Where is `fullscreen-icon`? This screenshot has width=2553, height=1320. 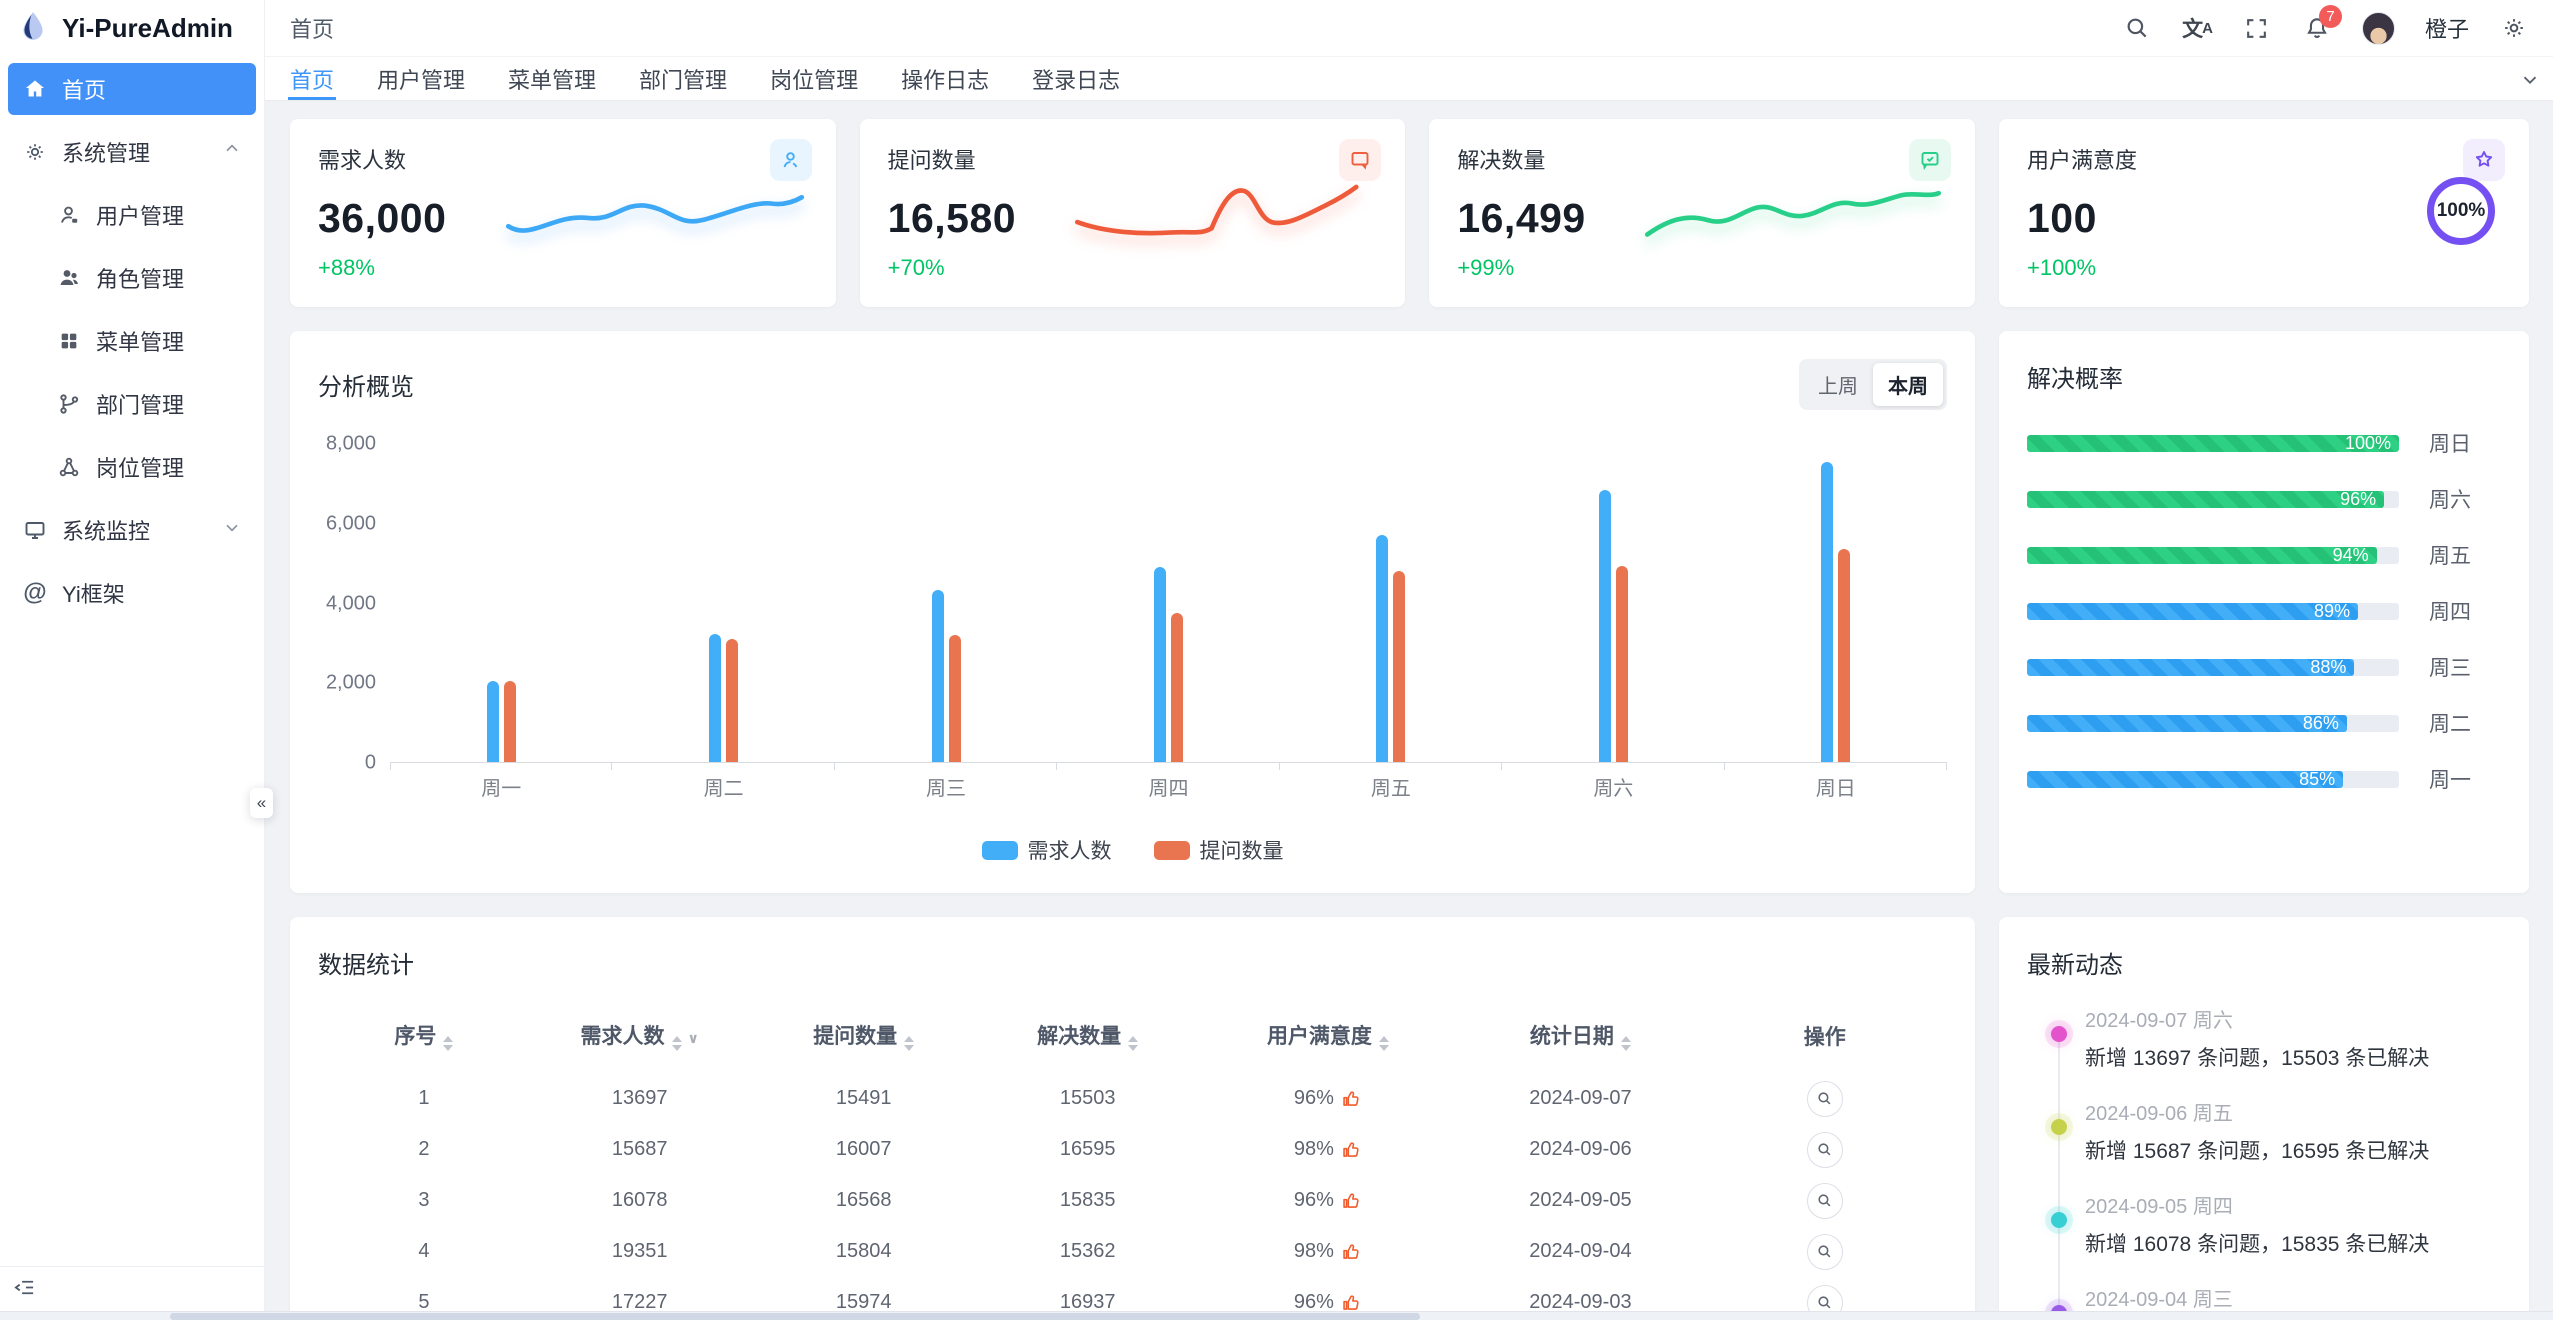
fullscreen-icon is located at coordinates (2257, 28).